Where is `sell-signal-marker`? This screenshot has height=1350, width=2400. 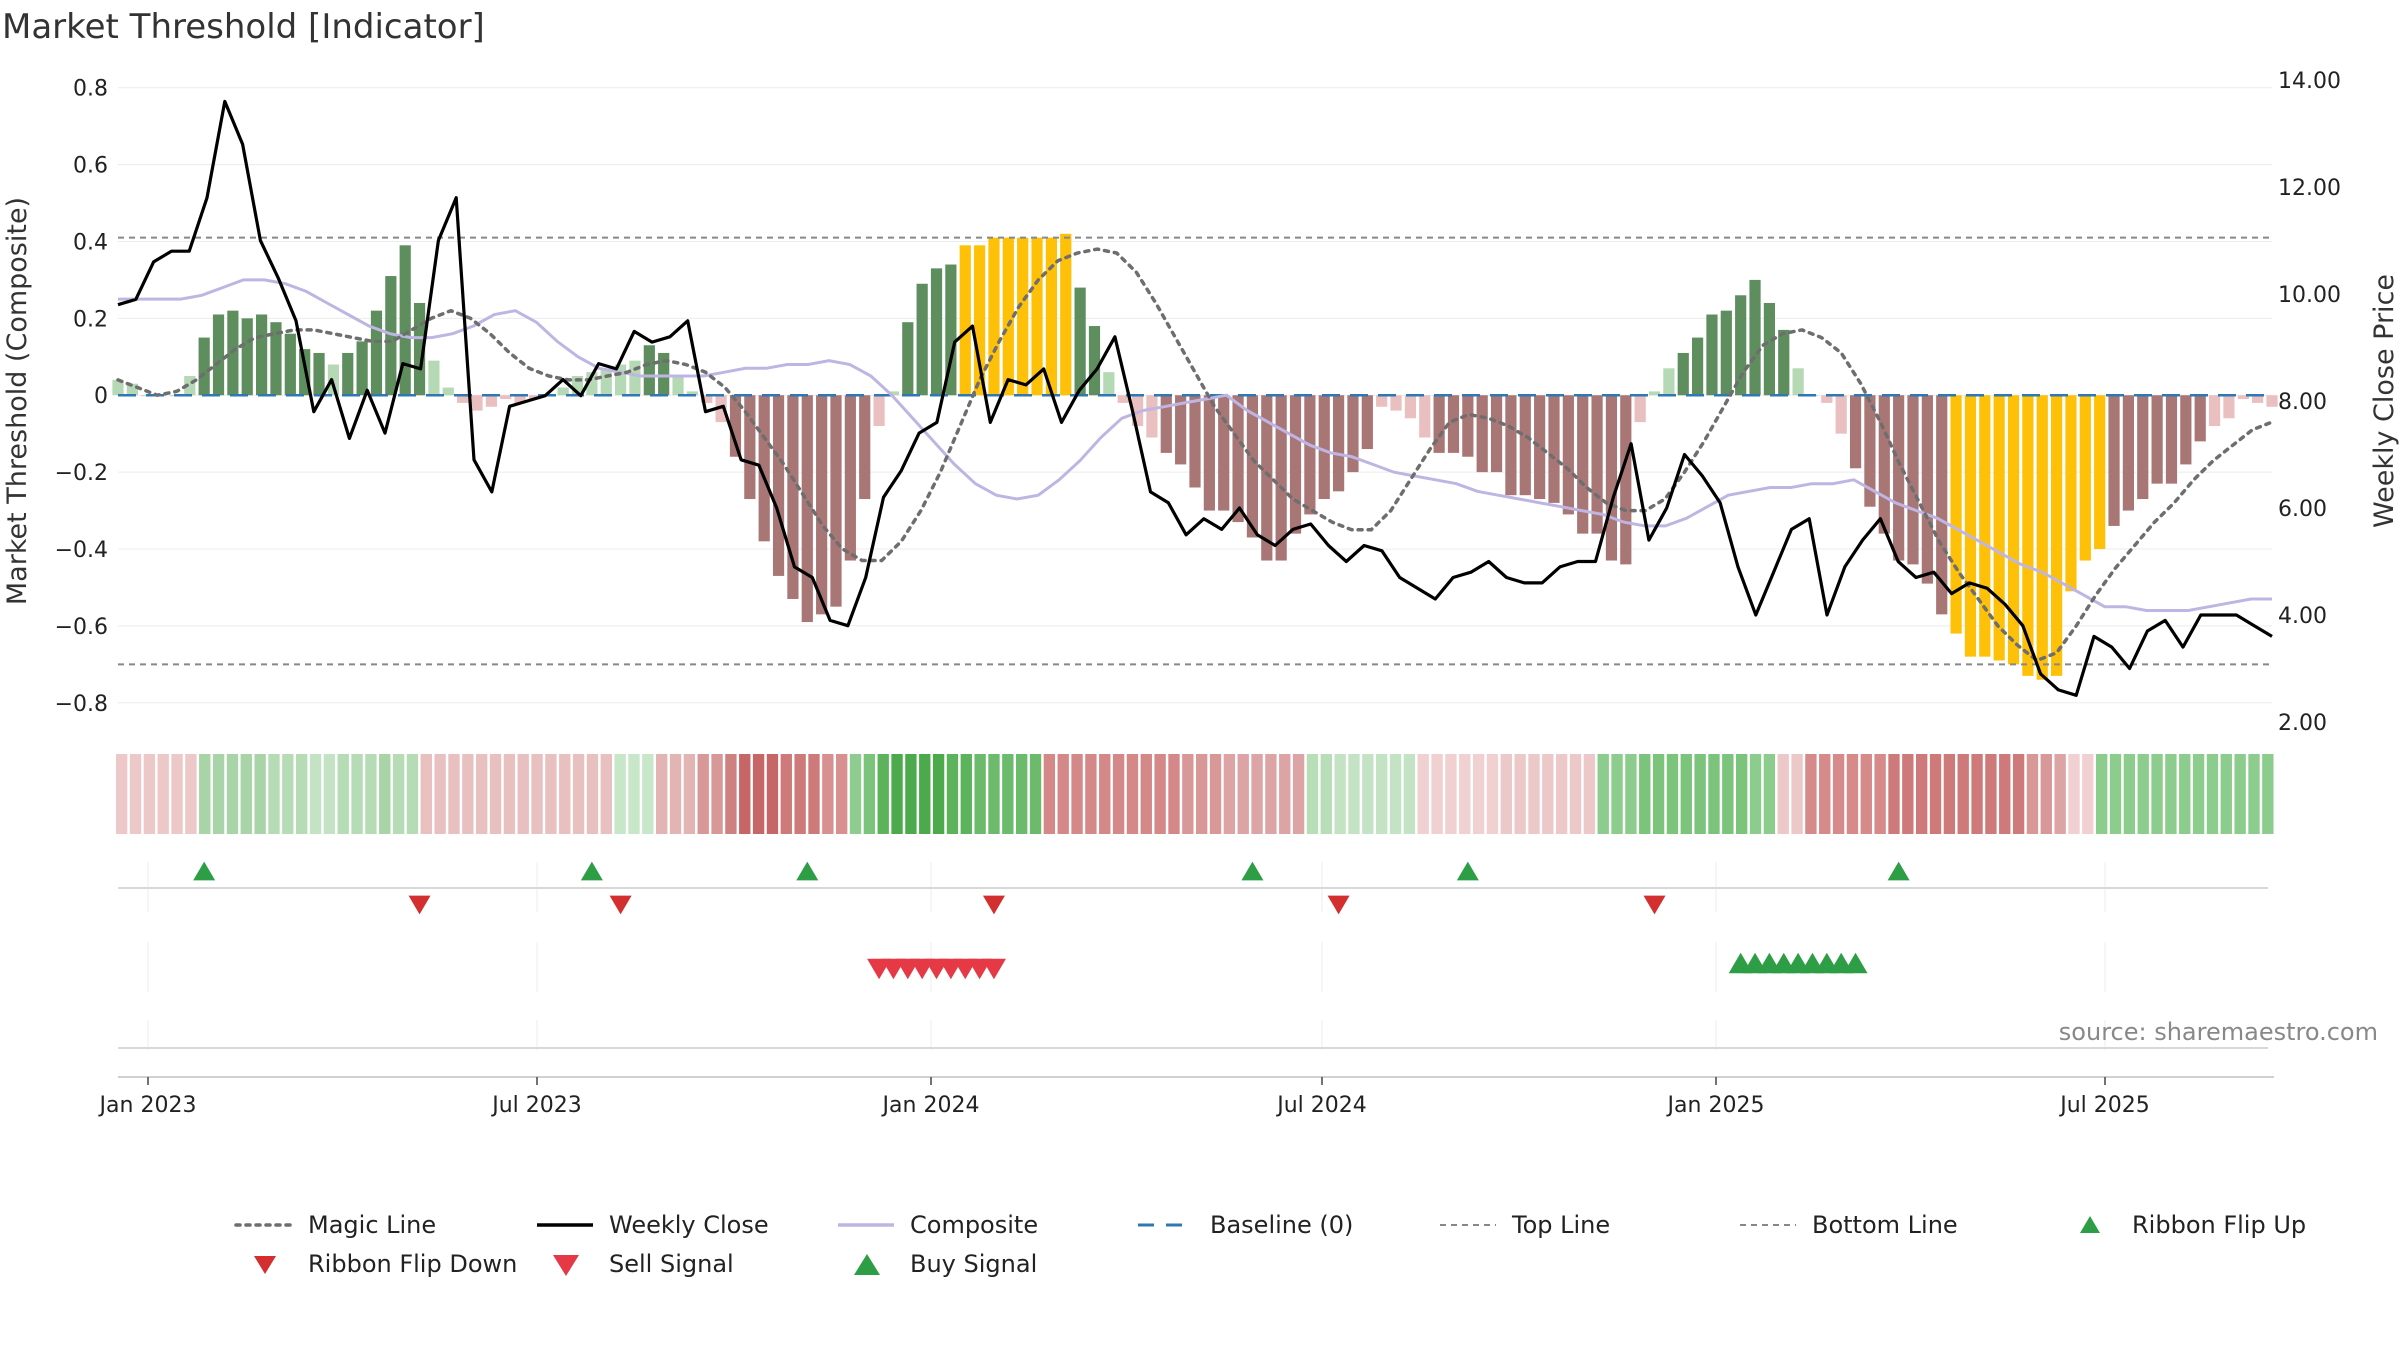
sell-signal-marker is located at coordinates (993, 969).